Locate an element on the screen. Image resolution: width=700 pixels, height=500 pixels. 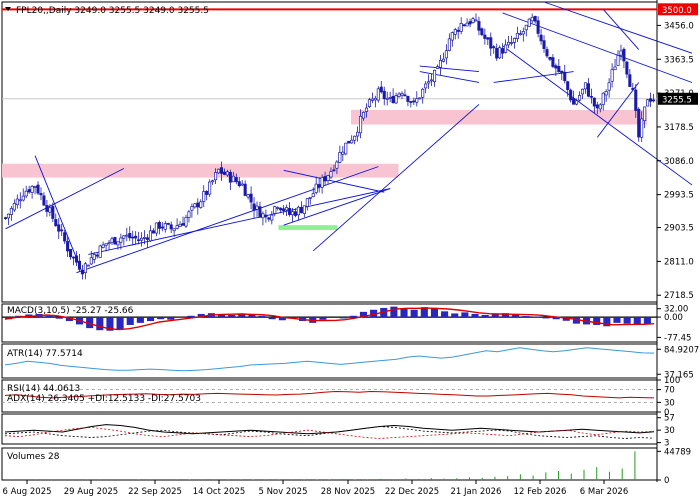
last-price-label-box is located at coordinates (678, 98).